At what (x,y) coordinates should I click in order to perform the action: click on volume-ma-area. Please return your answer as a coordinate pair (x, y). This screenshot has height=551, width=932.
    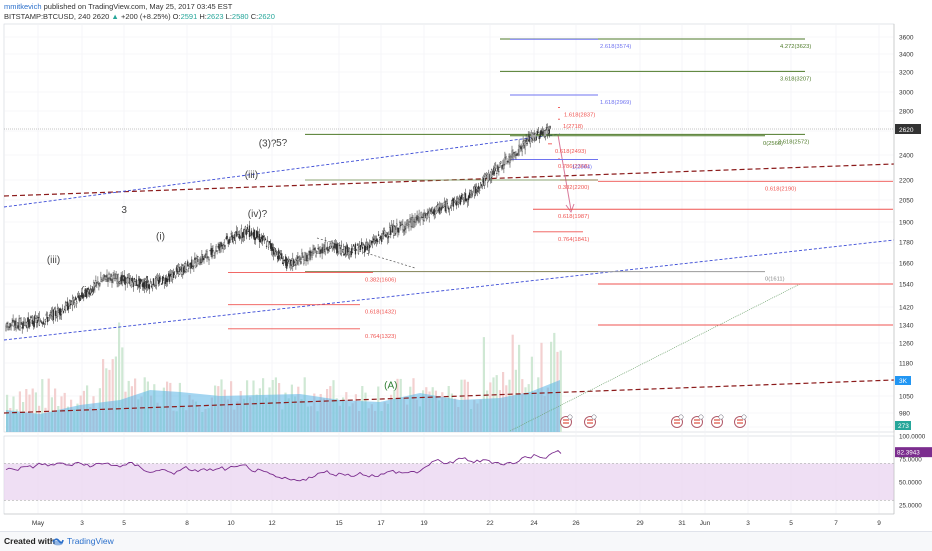
    Looking at the image, I should click on (283, 406).